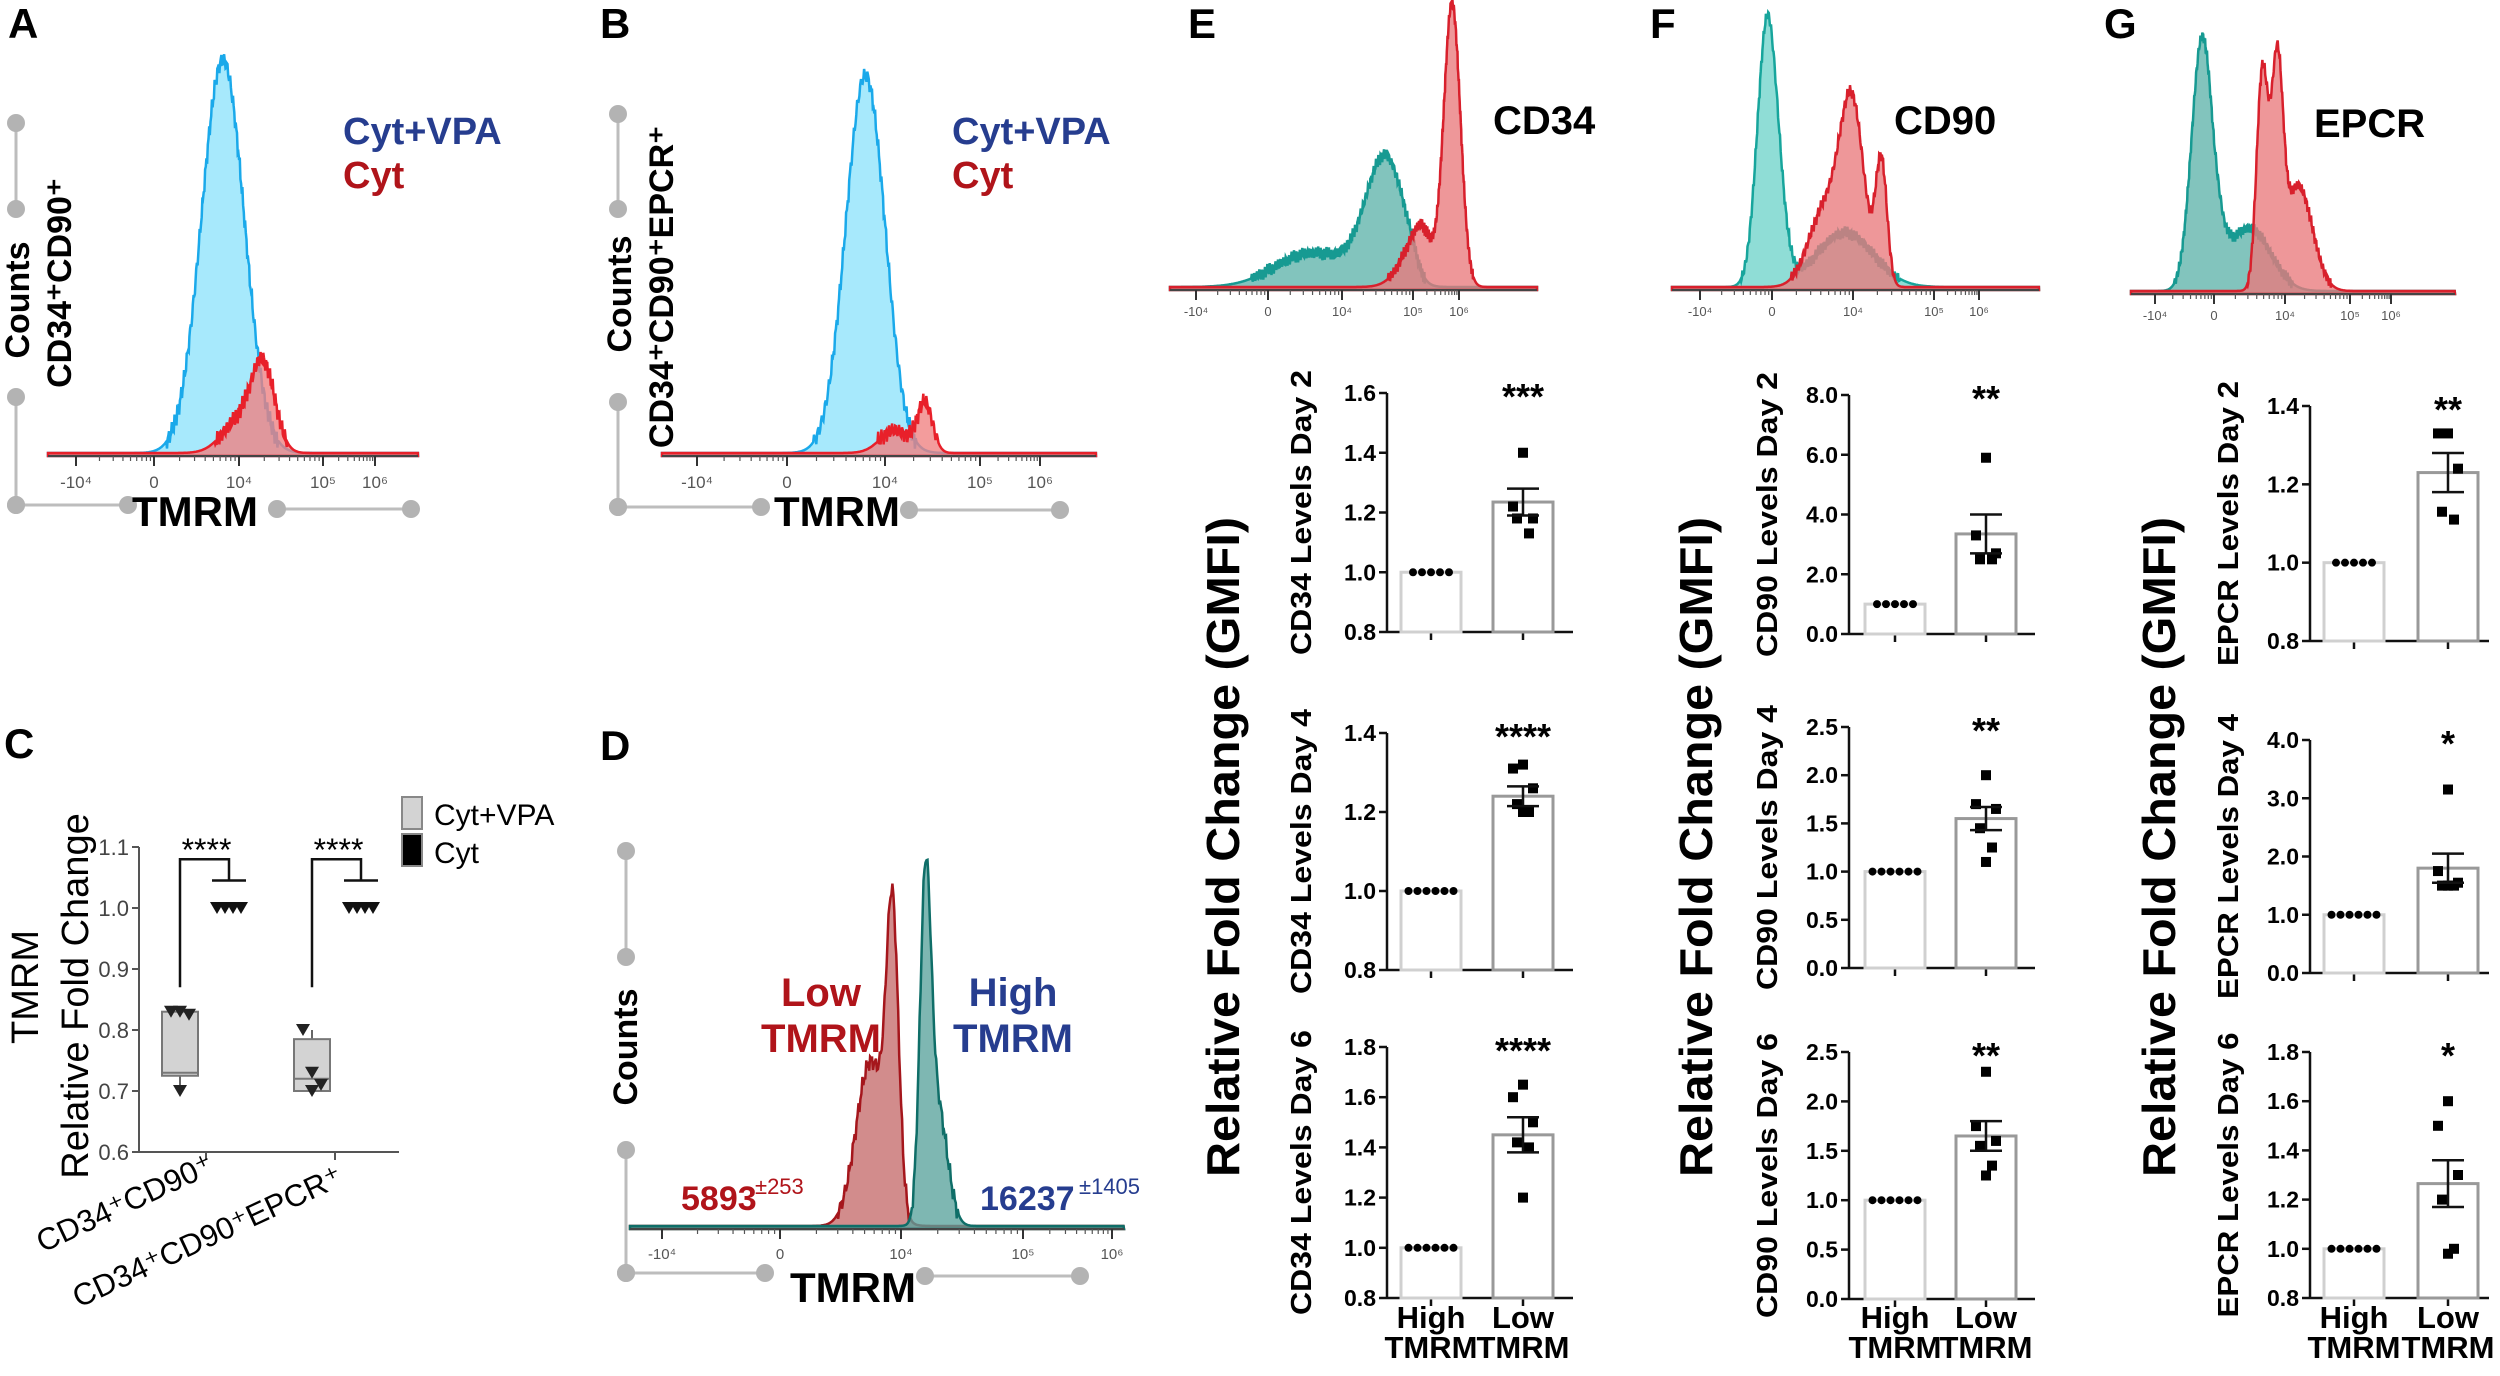  What do you see at coordinates (2229, 523) in the screenshot?
I see `y-axis-label: EPCR Levels Day 2` at bounding box center [2229, 523].